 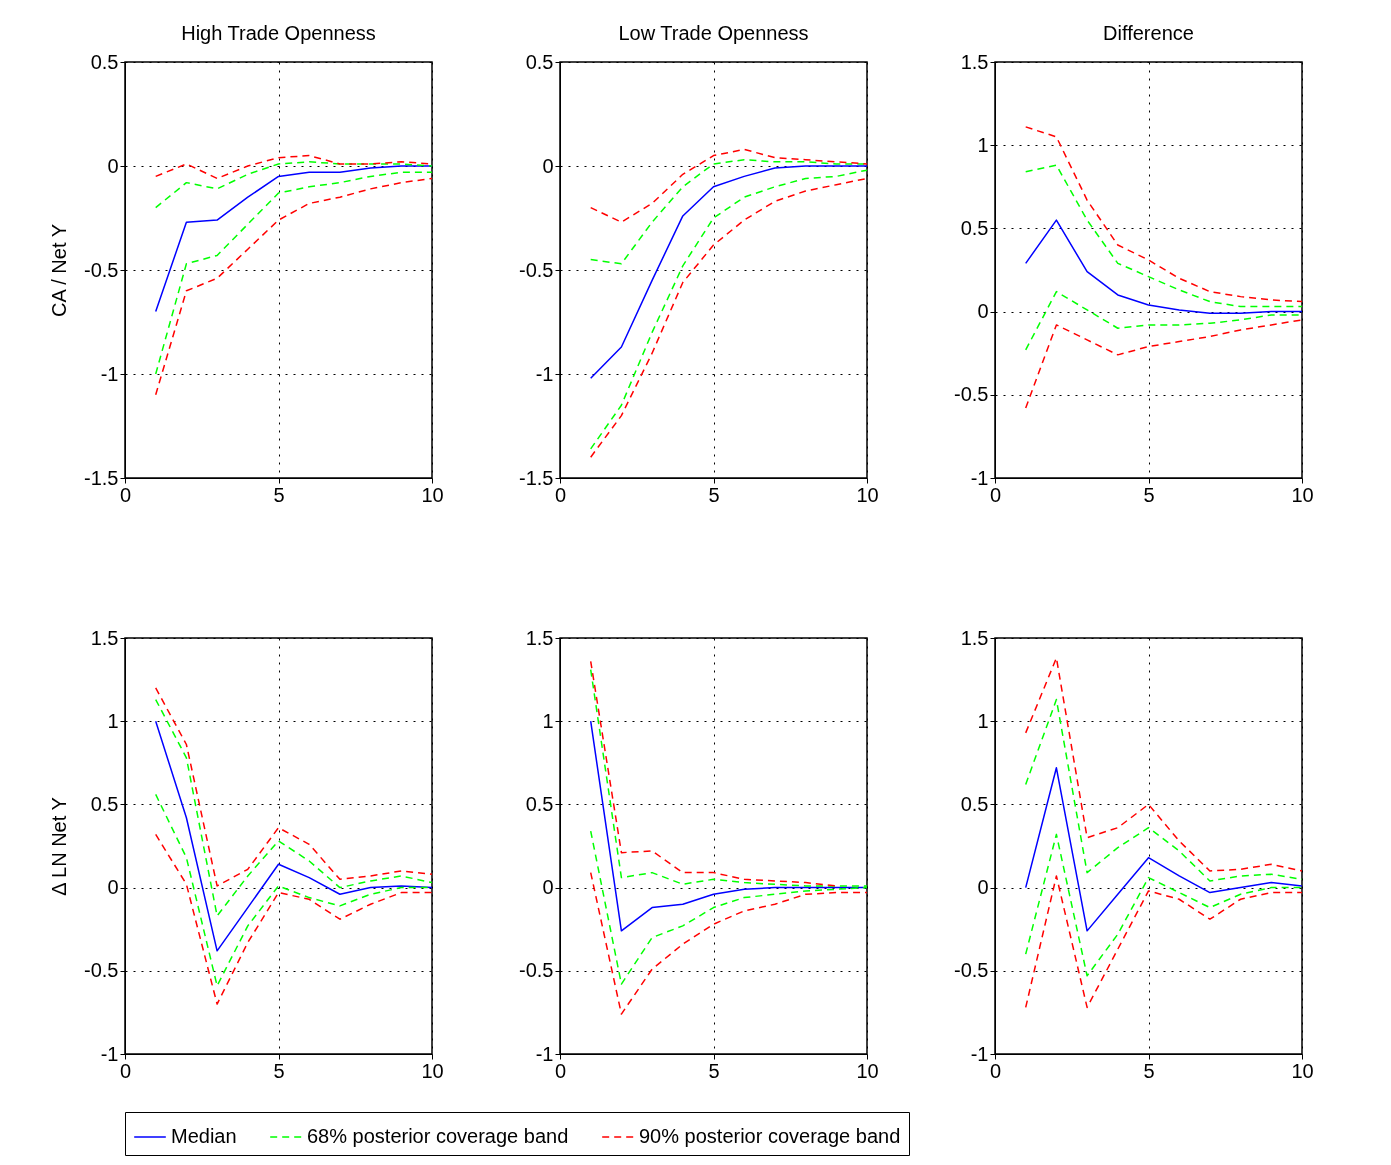 I want to click on legend-label: Median, so click(x=204, y=1136).